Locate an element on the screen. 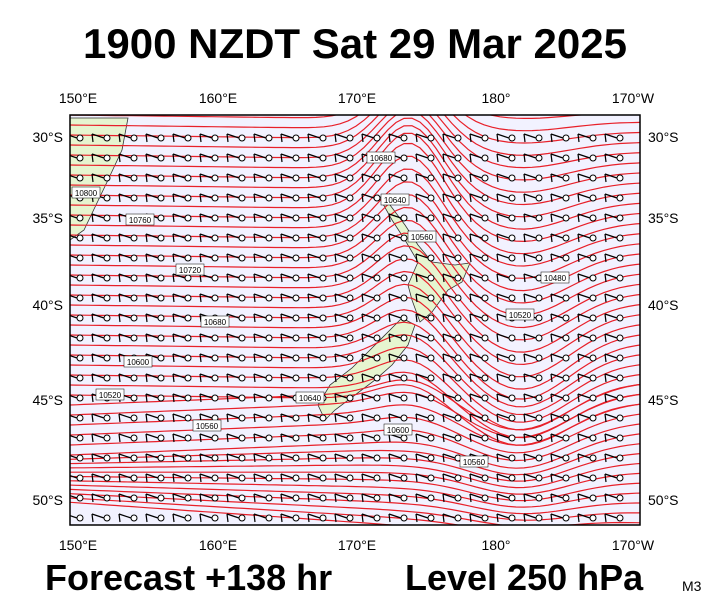 The height and width of the screenshot is (600, 711). right-label: 50°S is located at coordinates (663, 500).